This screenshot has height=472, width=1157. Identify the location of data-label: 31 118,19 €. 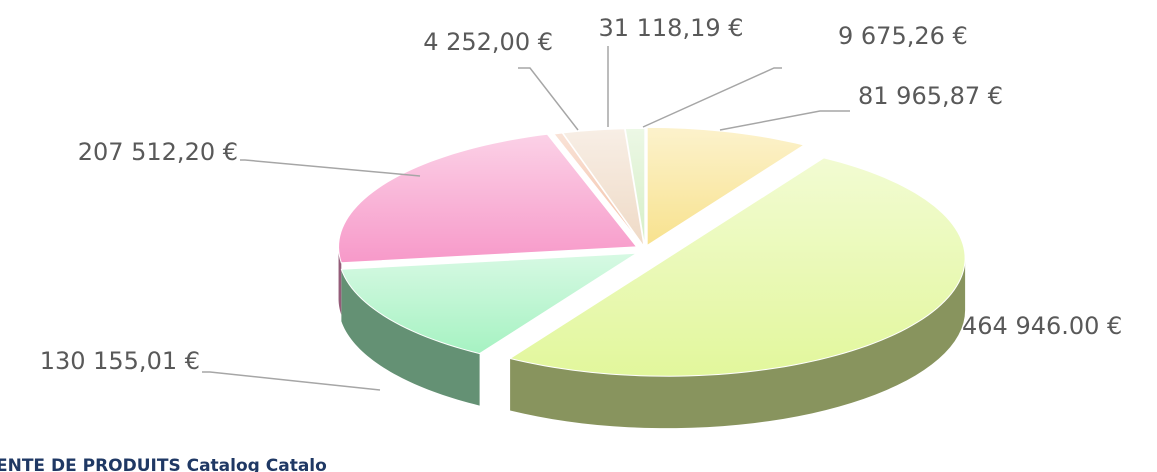
(670, 28).